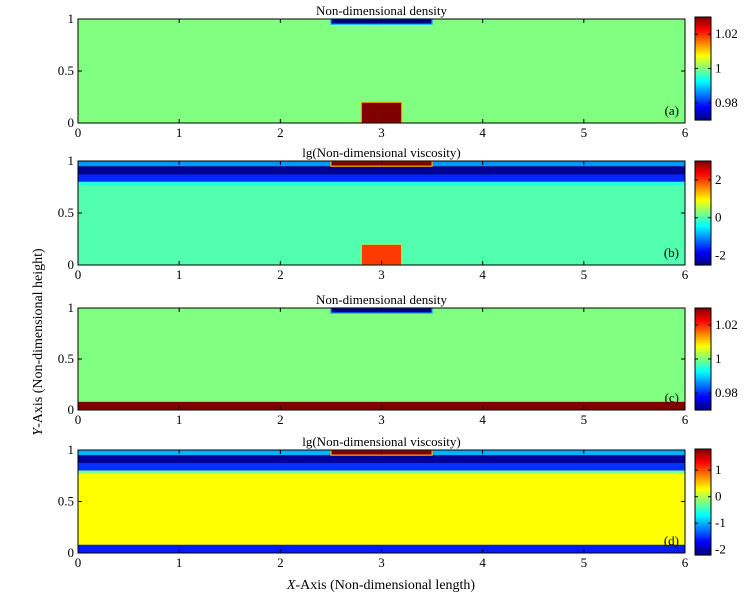 This screenshot has height=596, width=747. I want to click on colorbar-tick-label: 2, so click(718, 179).